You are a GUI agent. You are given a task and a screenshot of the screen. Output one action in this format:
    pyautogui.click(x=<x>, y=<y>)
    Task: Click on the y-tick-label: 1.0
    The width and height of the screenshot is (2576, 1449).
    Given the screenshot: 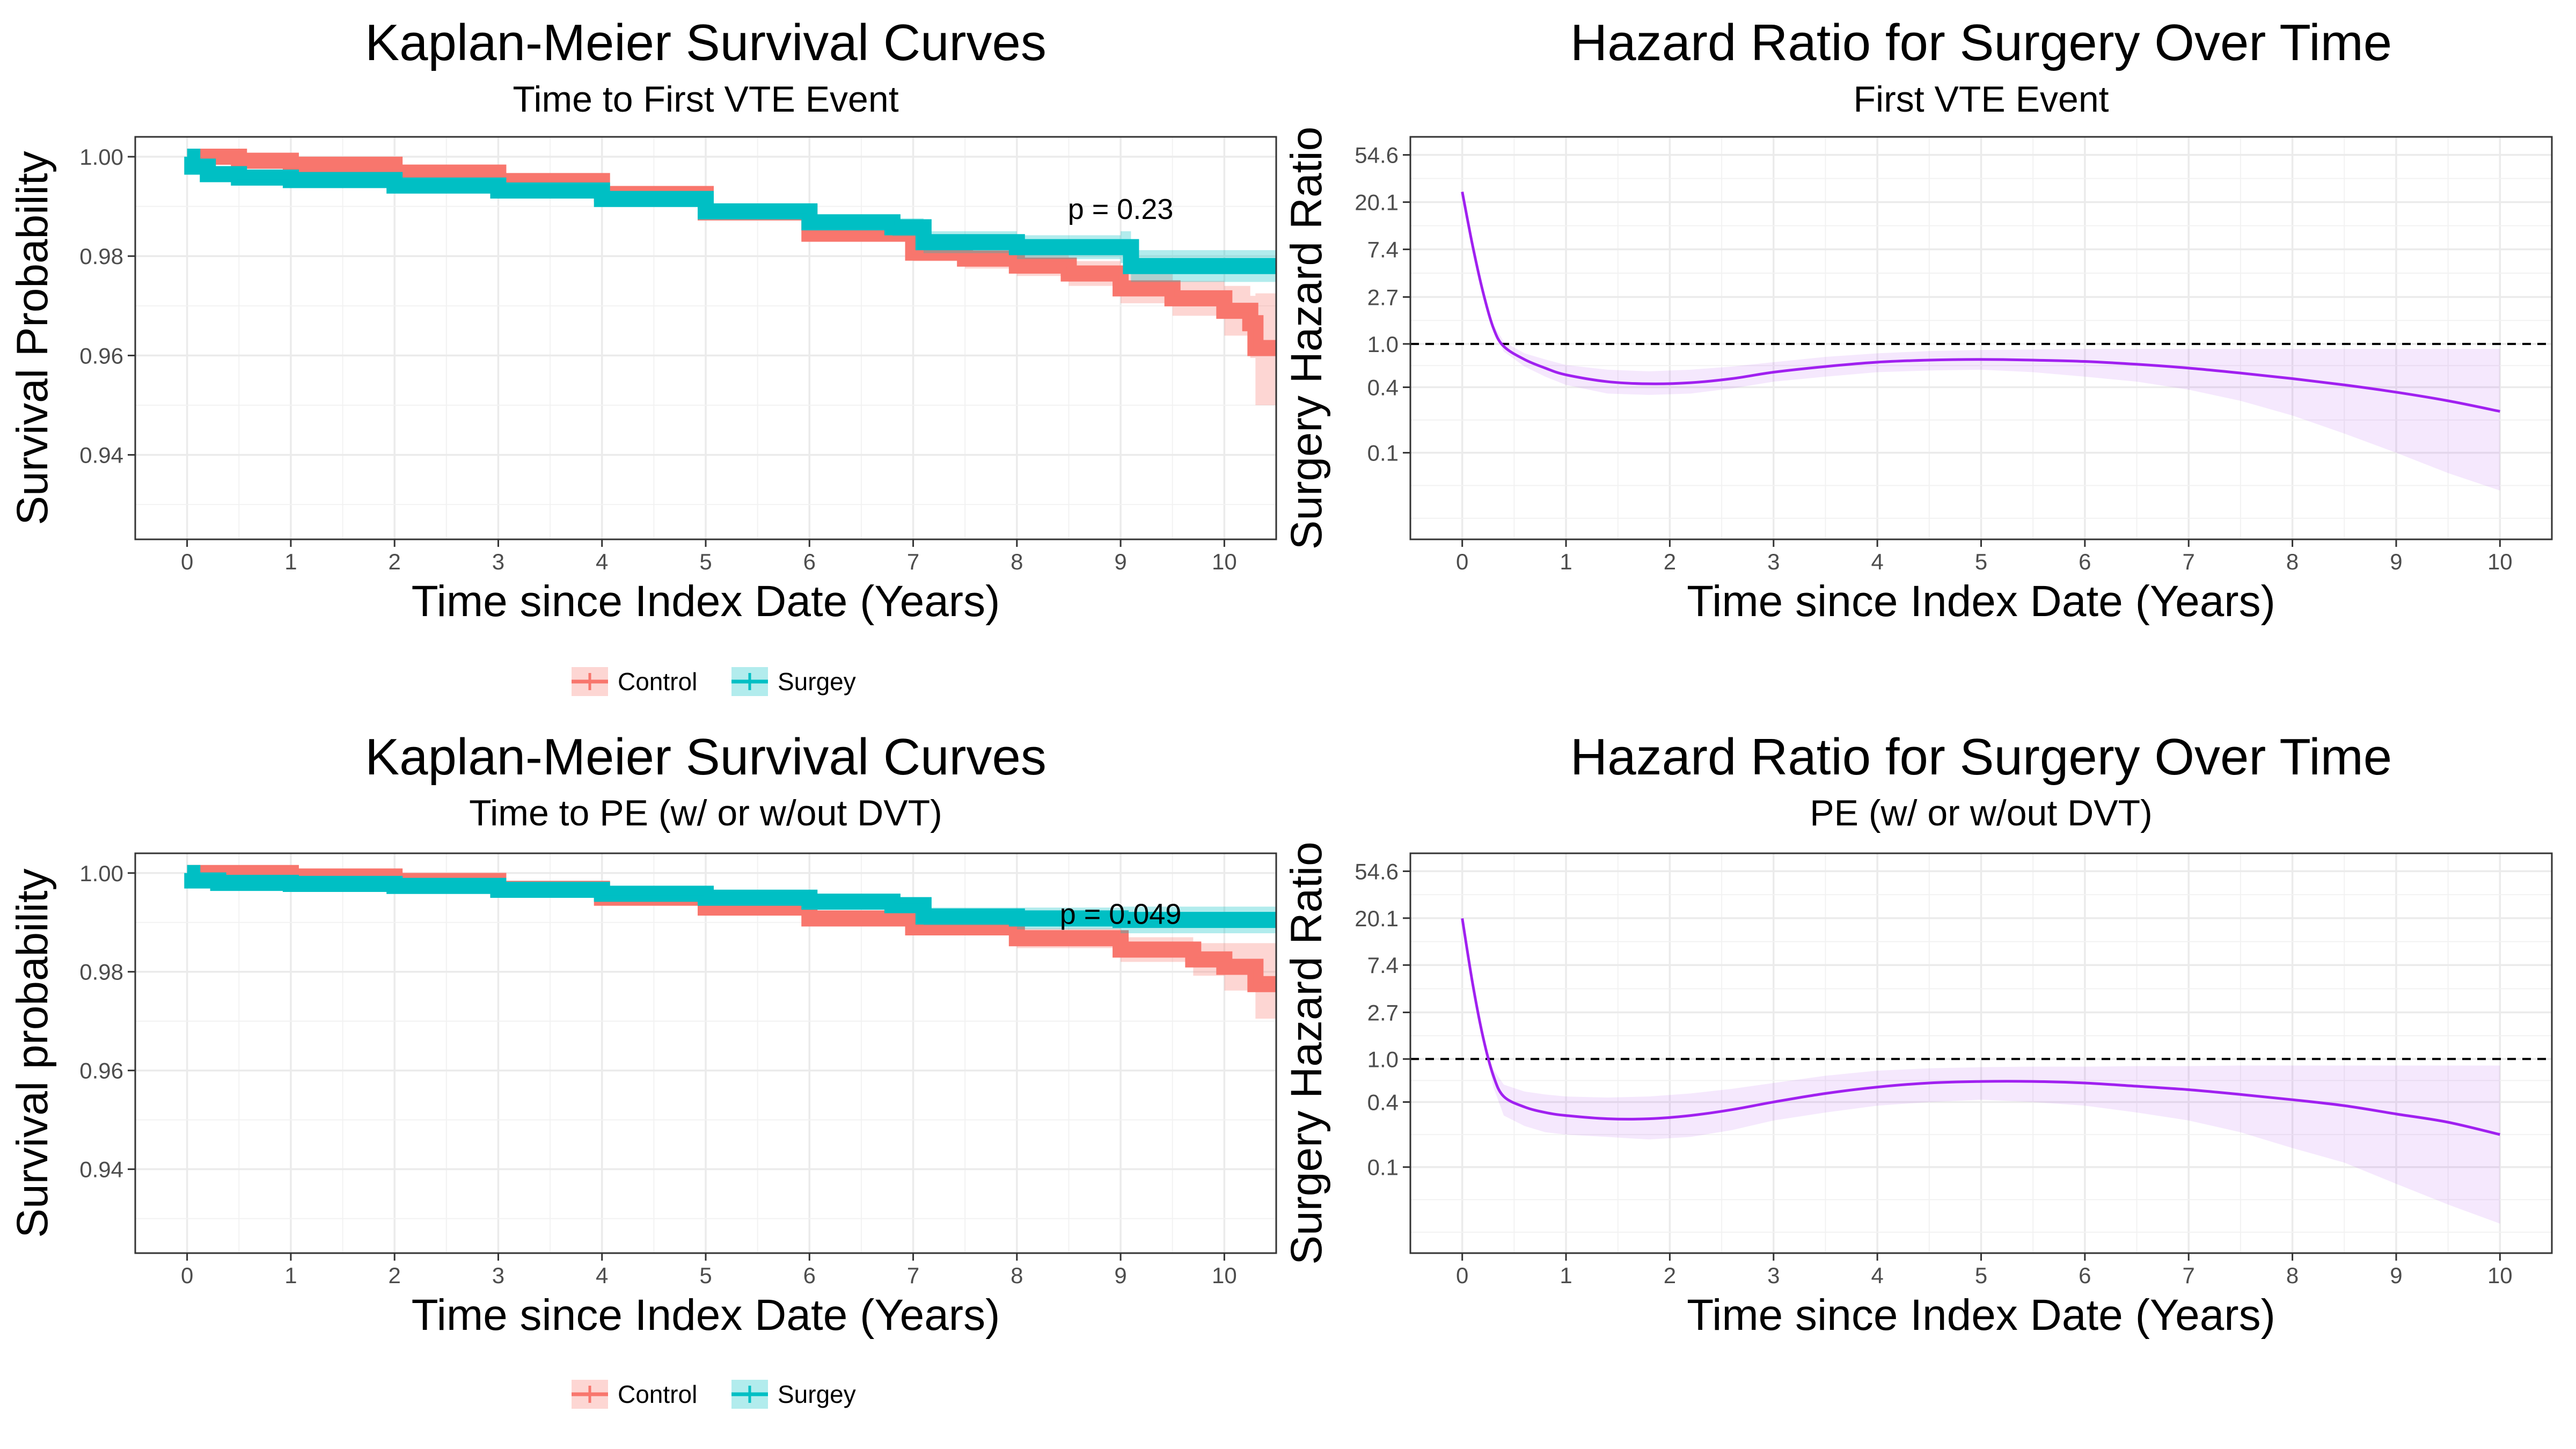 What is the action you would take?
    pyautogui.click(x=1383, y=344)
    